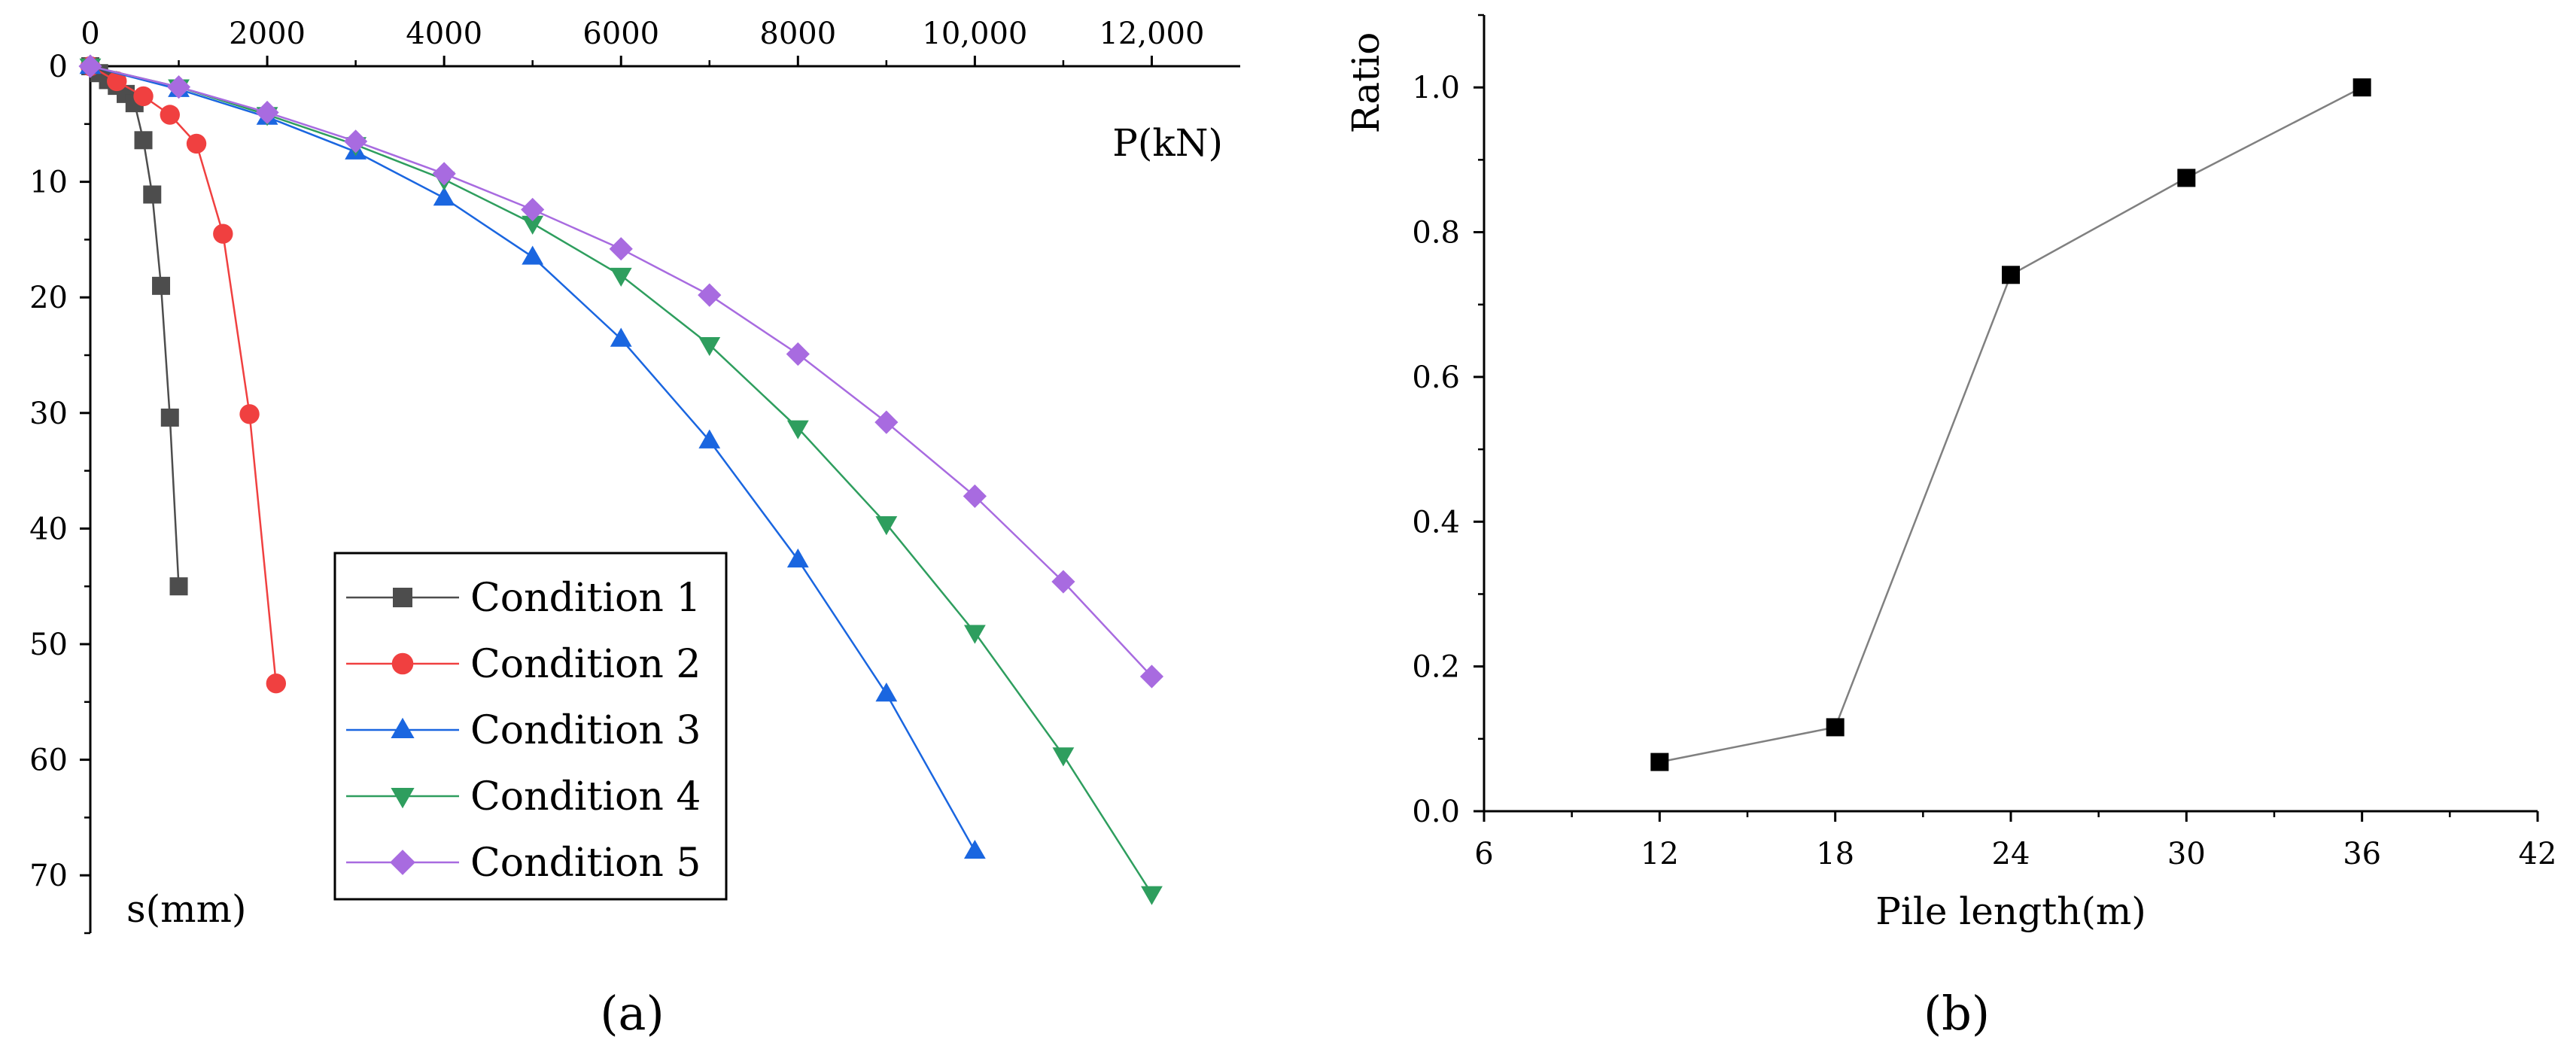 The height and width of the screenshot is (1049, 2576). What do you see at coordinates (48, 183) in the screenshot?
I see `y-tick-label: 10` at bounding box center [48, 183].